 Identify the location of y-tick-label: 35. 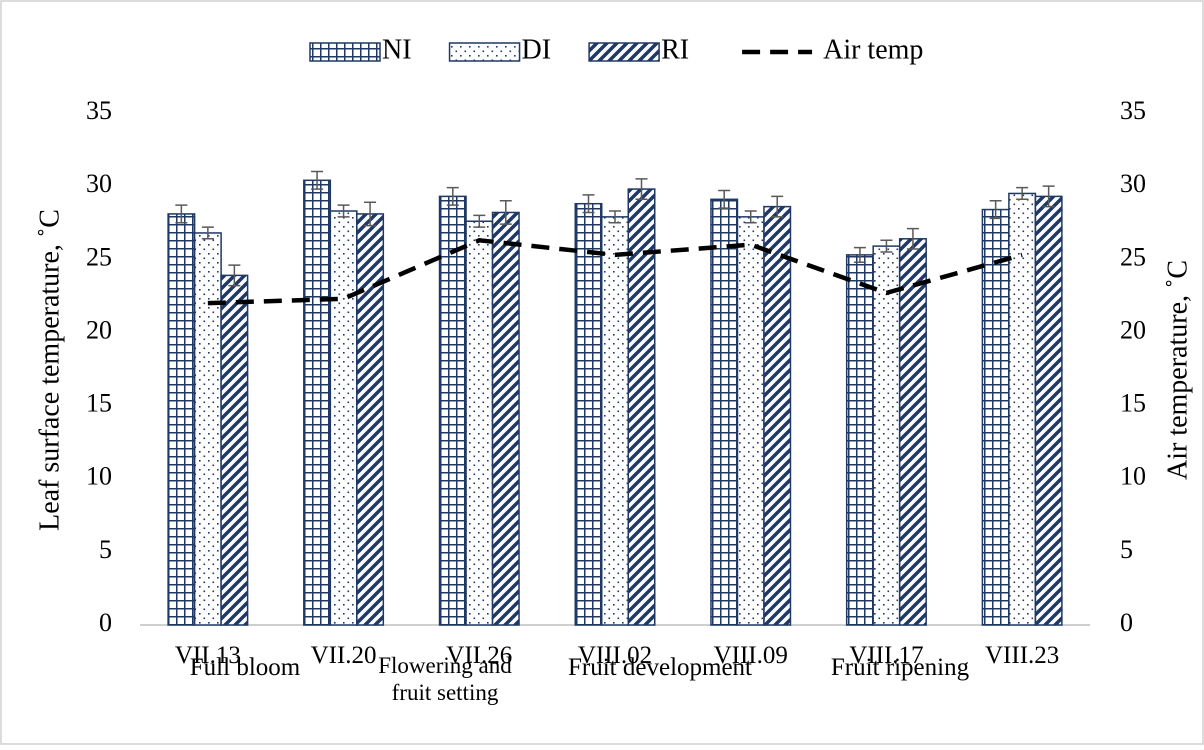
(99, 110).